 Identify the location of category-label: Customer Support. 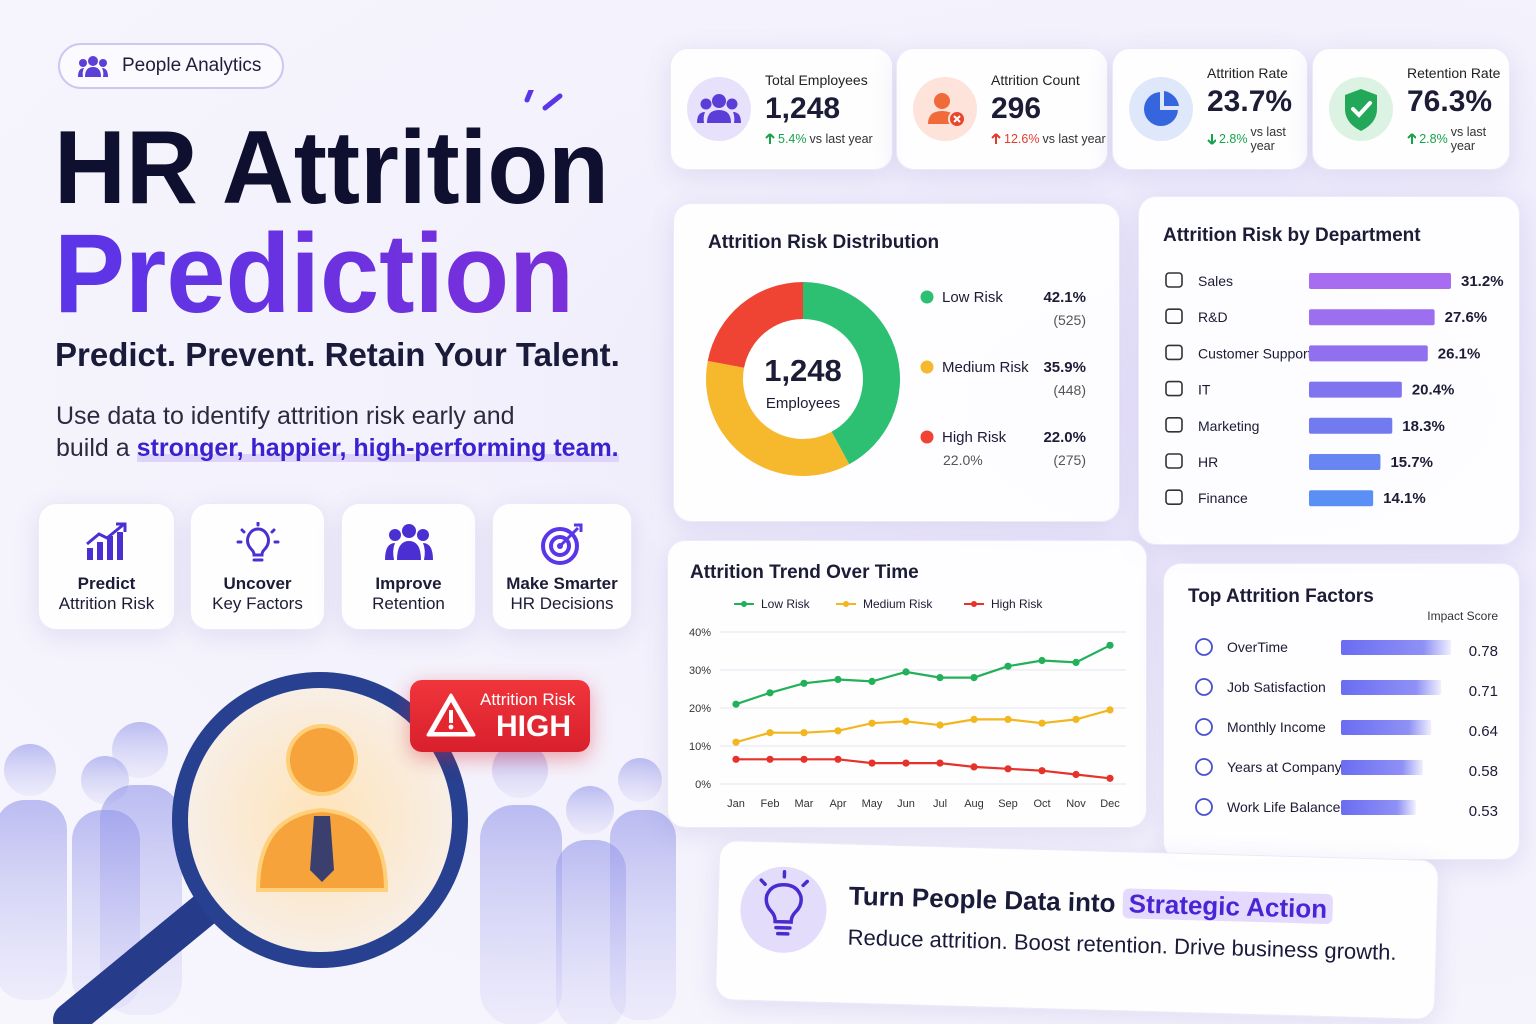
(1255, 353).